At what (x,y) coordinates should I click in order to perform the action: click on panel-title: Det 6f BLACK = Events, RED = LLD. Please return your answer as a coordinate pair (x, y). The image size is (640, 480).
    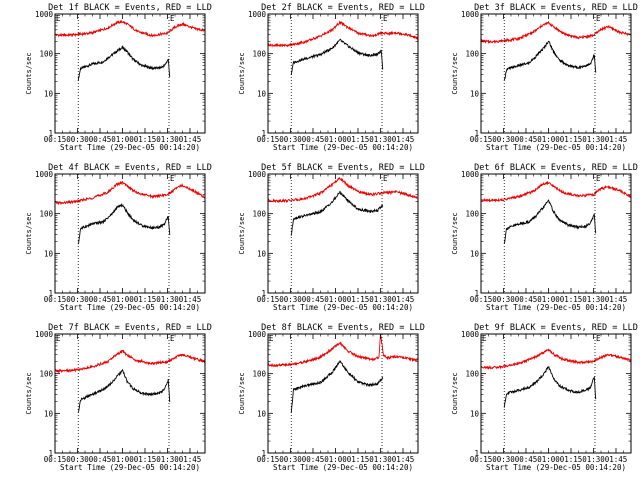
    Looking at the image, I should click on (556, 168).